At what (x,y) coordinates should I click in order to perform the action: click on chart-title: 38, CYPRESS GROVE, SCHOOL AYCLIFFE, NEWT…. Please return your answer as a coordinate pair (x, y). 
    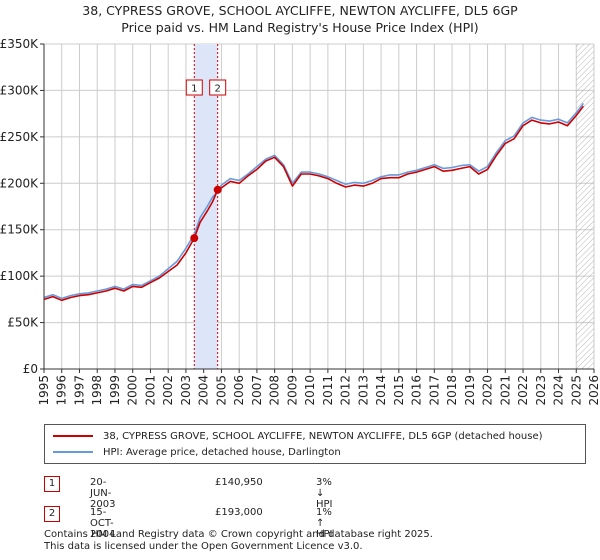
    Looking at the image, I should click on (300, 10).